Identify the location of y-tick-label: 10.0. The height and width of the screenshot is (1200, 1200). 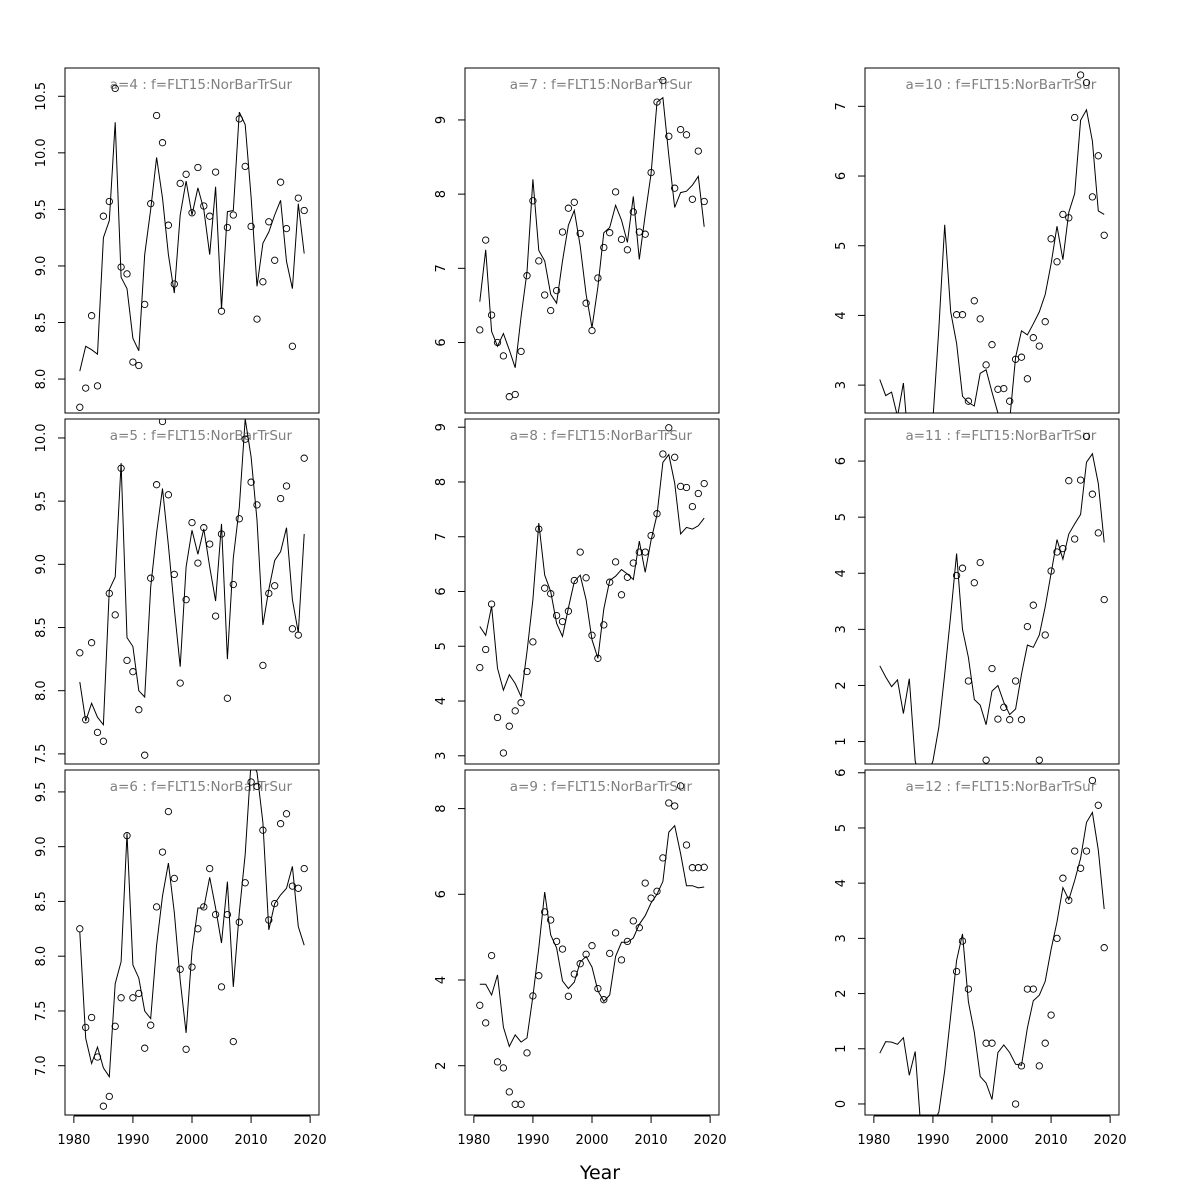
(41, 437).